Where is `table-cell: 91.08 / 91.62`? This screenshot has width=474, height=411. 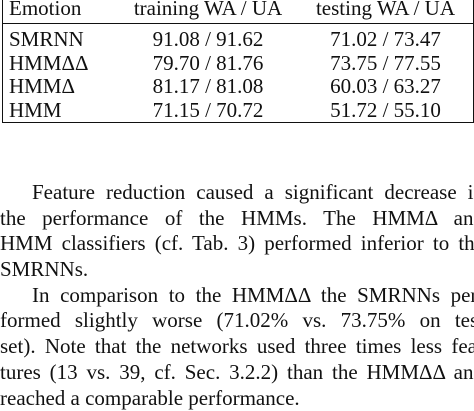 table-cell: 91.08 / 91.62 is located at coordinates (208, 40).